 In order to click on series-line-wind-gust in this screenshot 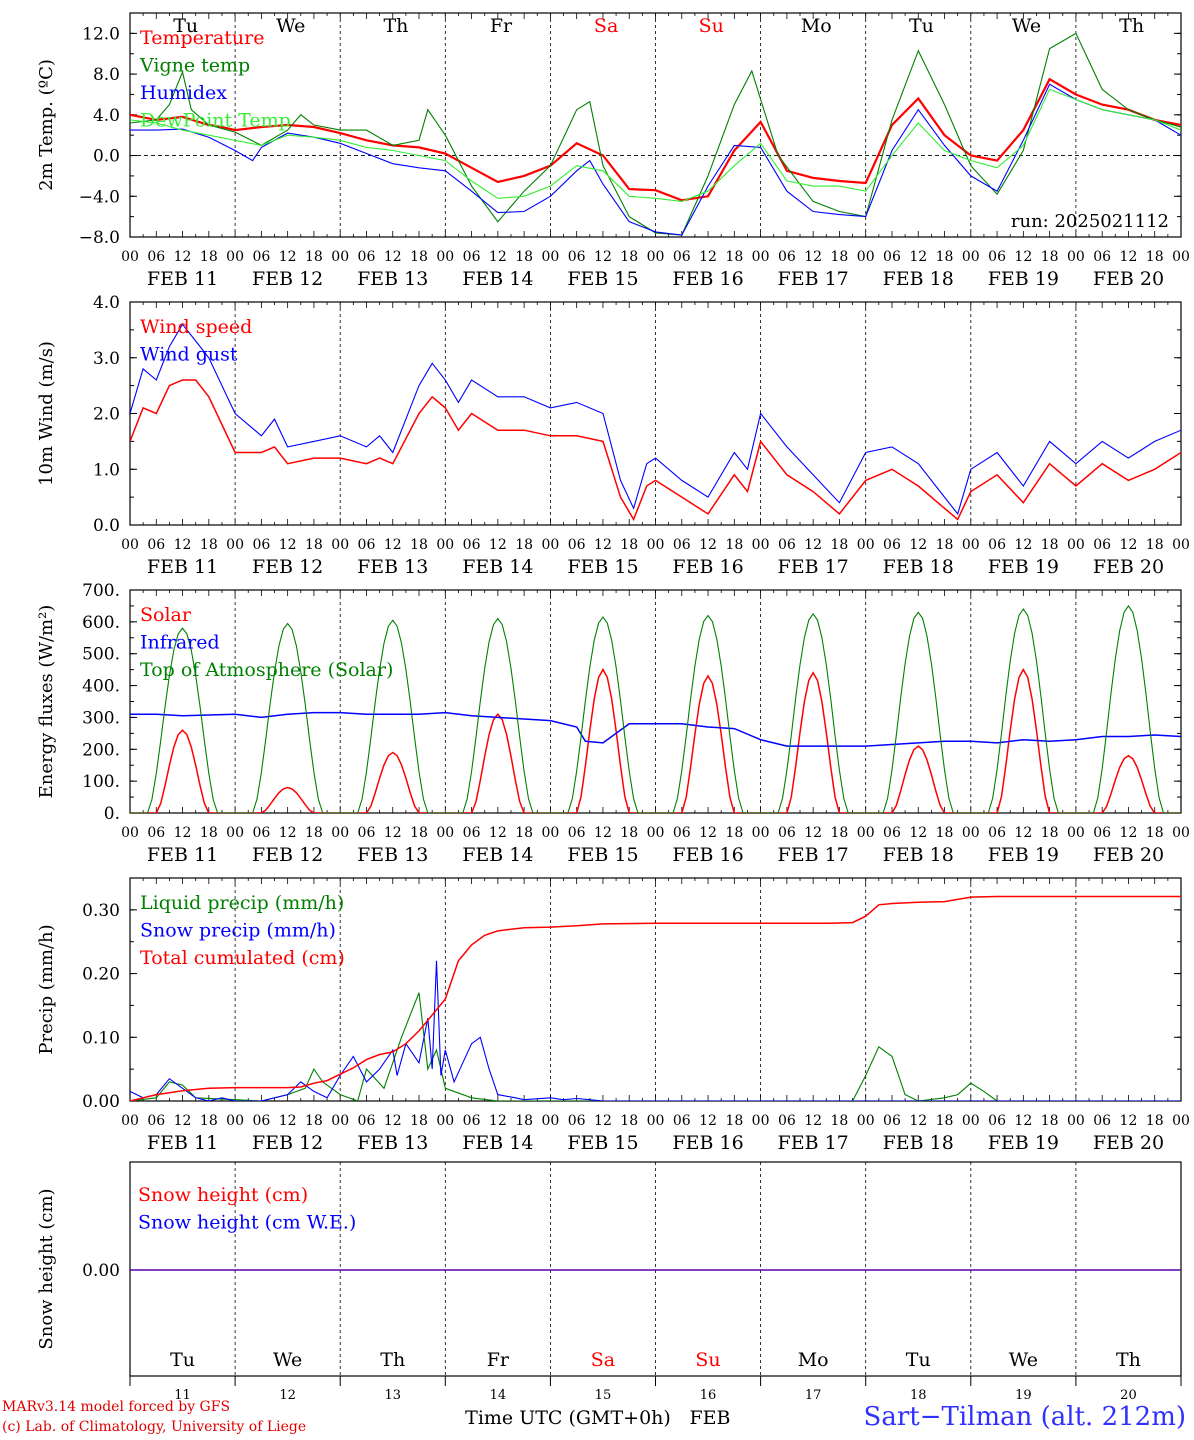, I will do `click(655, 419)`.